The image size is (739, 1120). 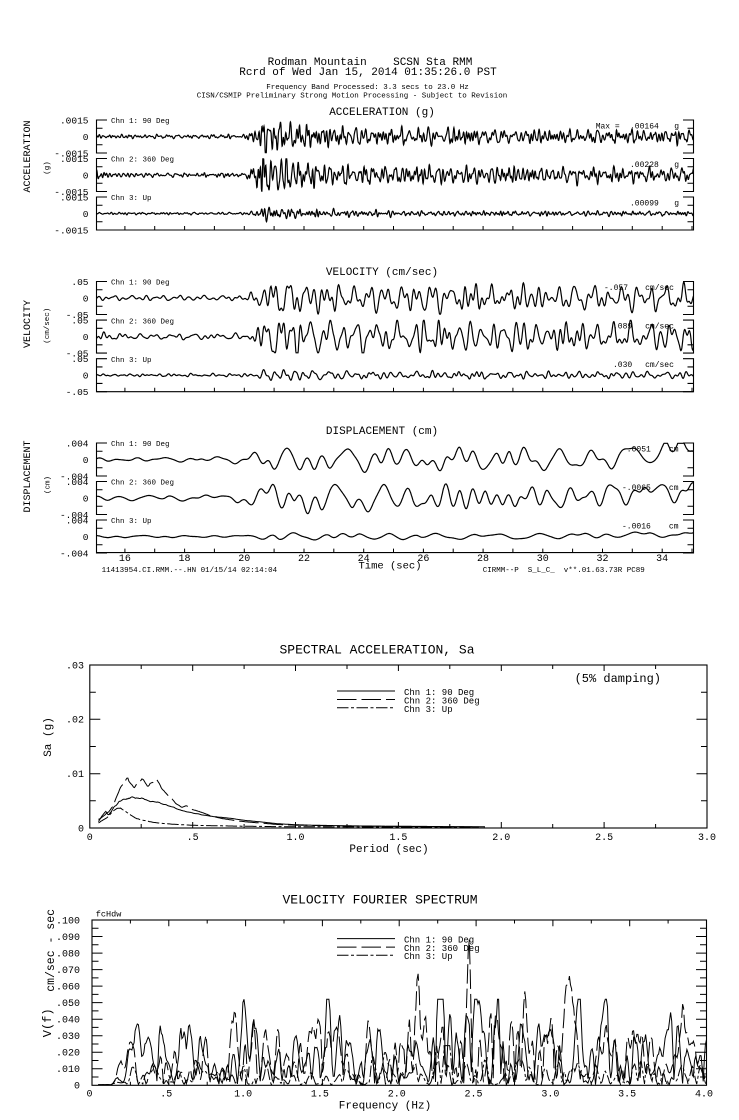 What do you see at coordinates (49, 485) in the screenshot?
I see `svg-text: (cm)` at bounding box center [49, 485].